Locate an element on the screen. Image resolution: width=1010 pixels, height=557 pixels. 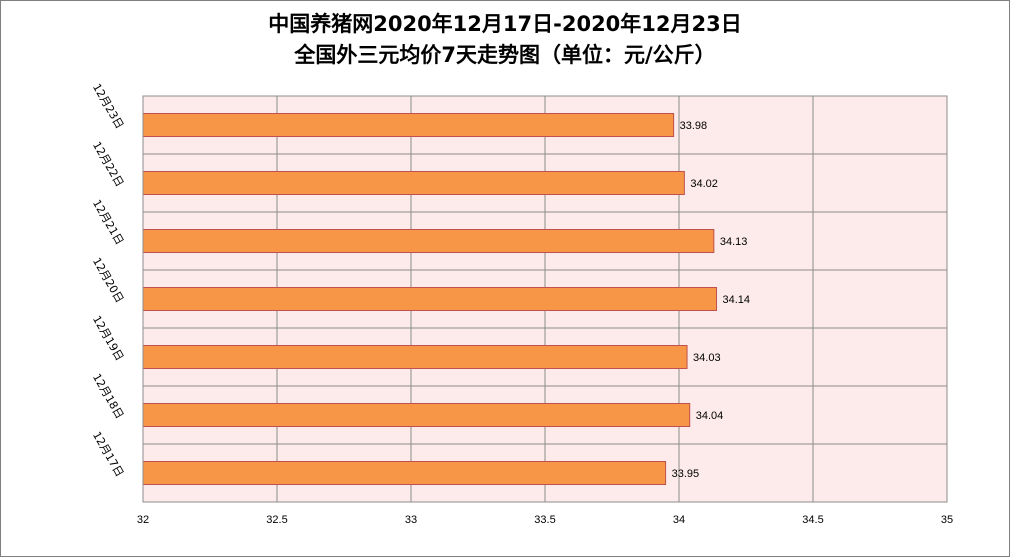
value-label-layer: 33.95 34.04 34.03 34.14 34.13 34.02 33.98 is located at coordinates (711, 300).